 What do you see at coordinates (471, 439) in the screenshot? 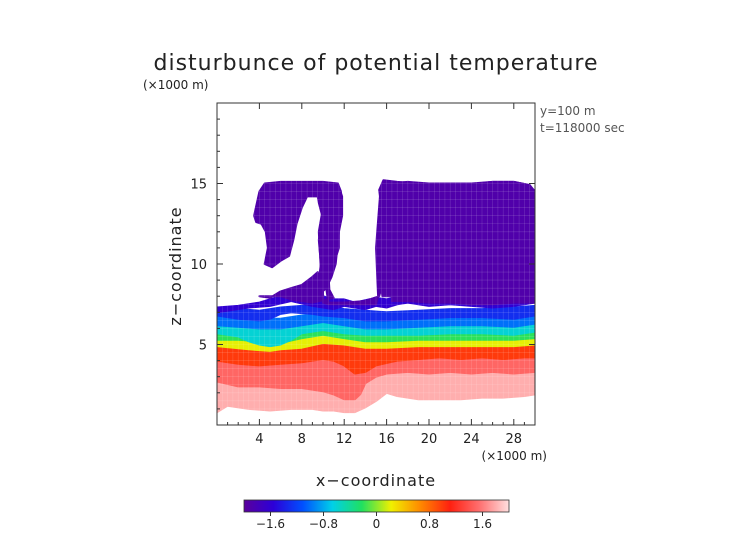
I see `x-tick-label: 24` at bounding box center [471, 439].